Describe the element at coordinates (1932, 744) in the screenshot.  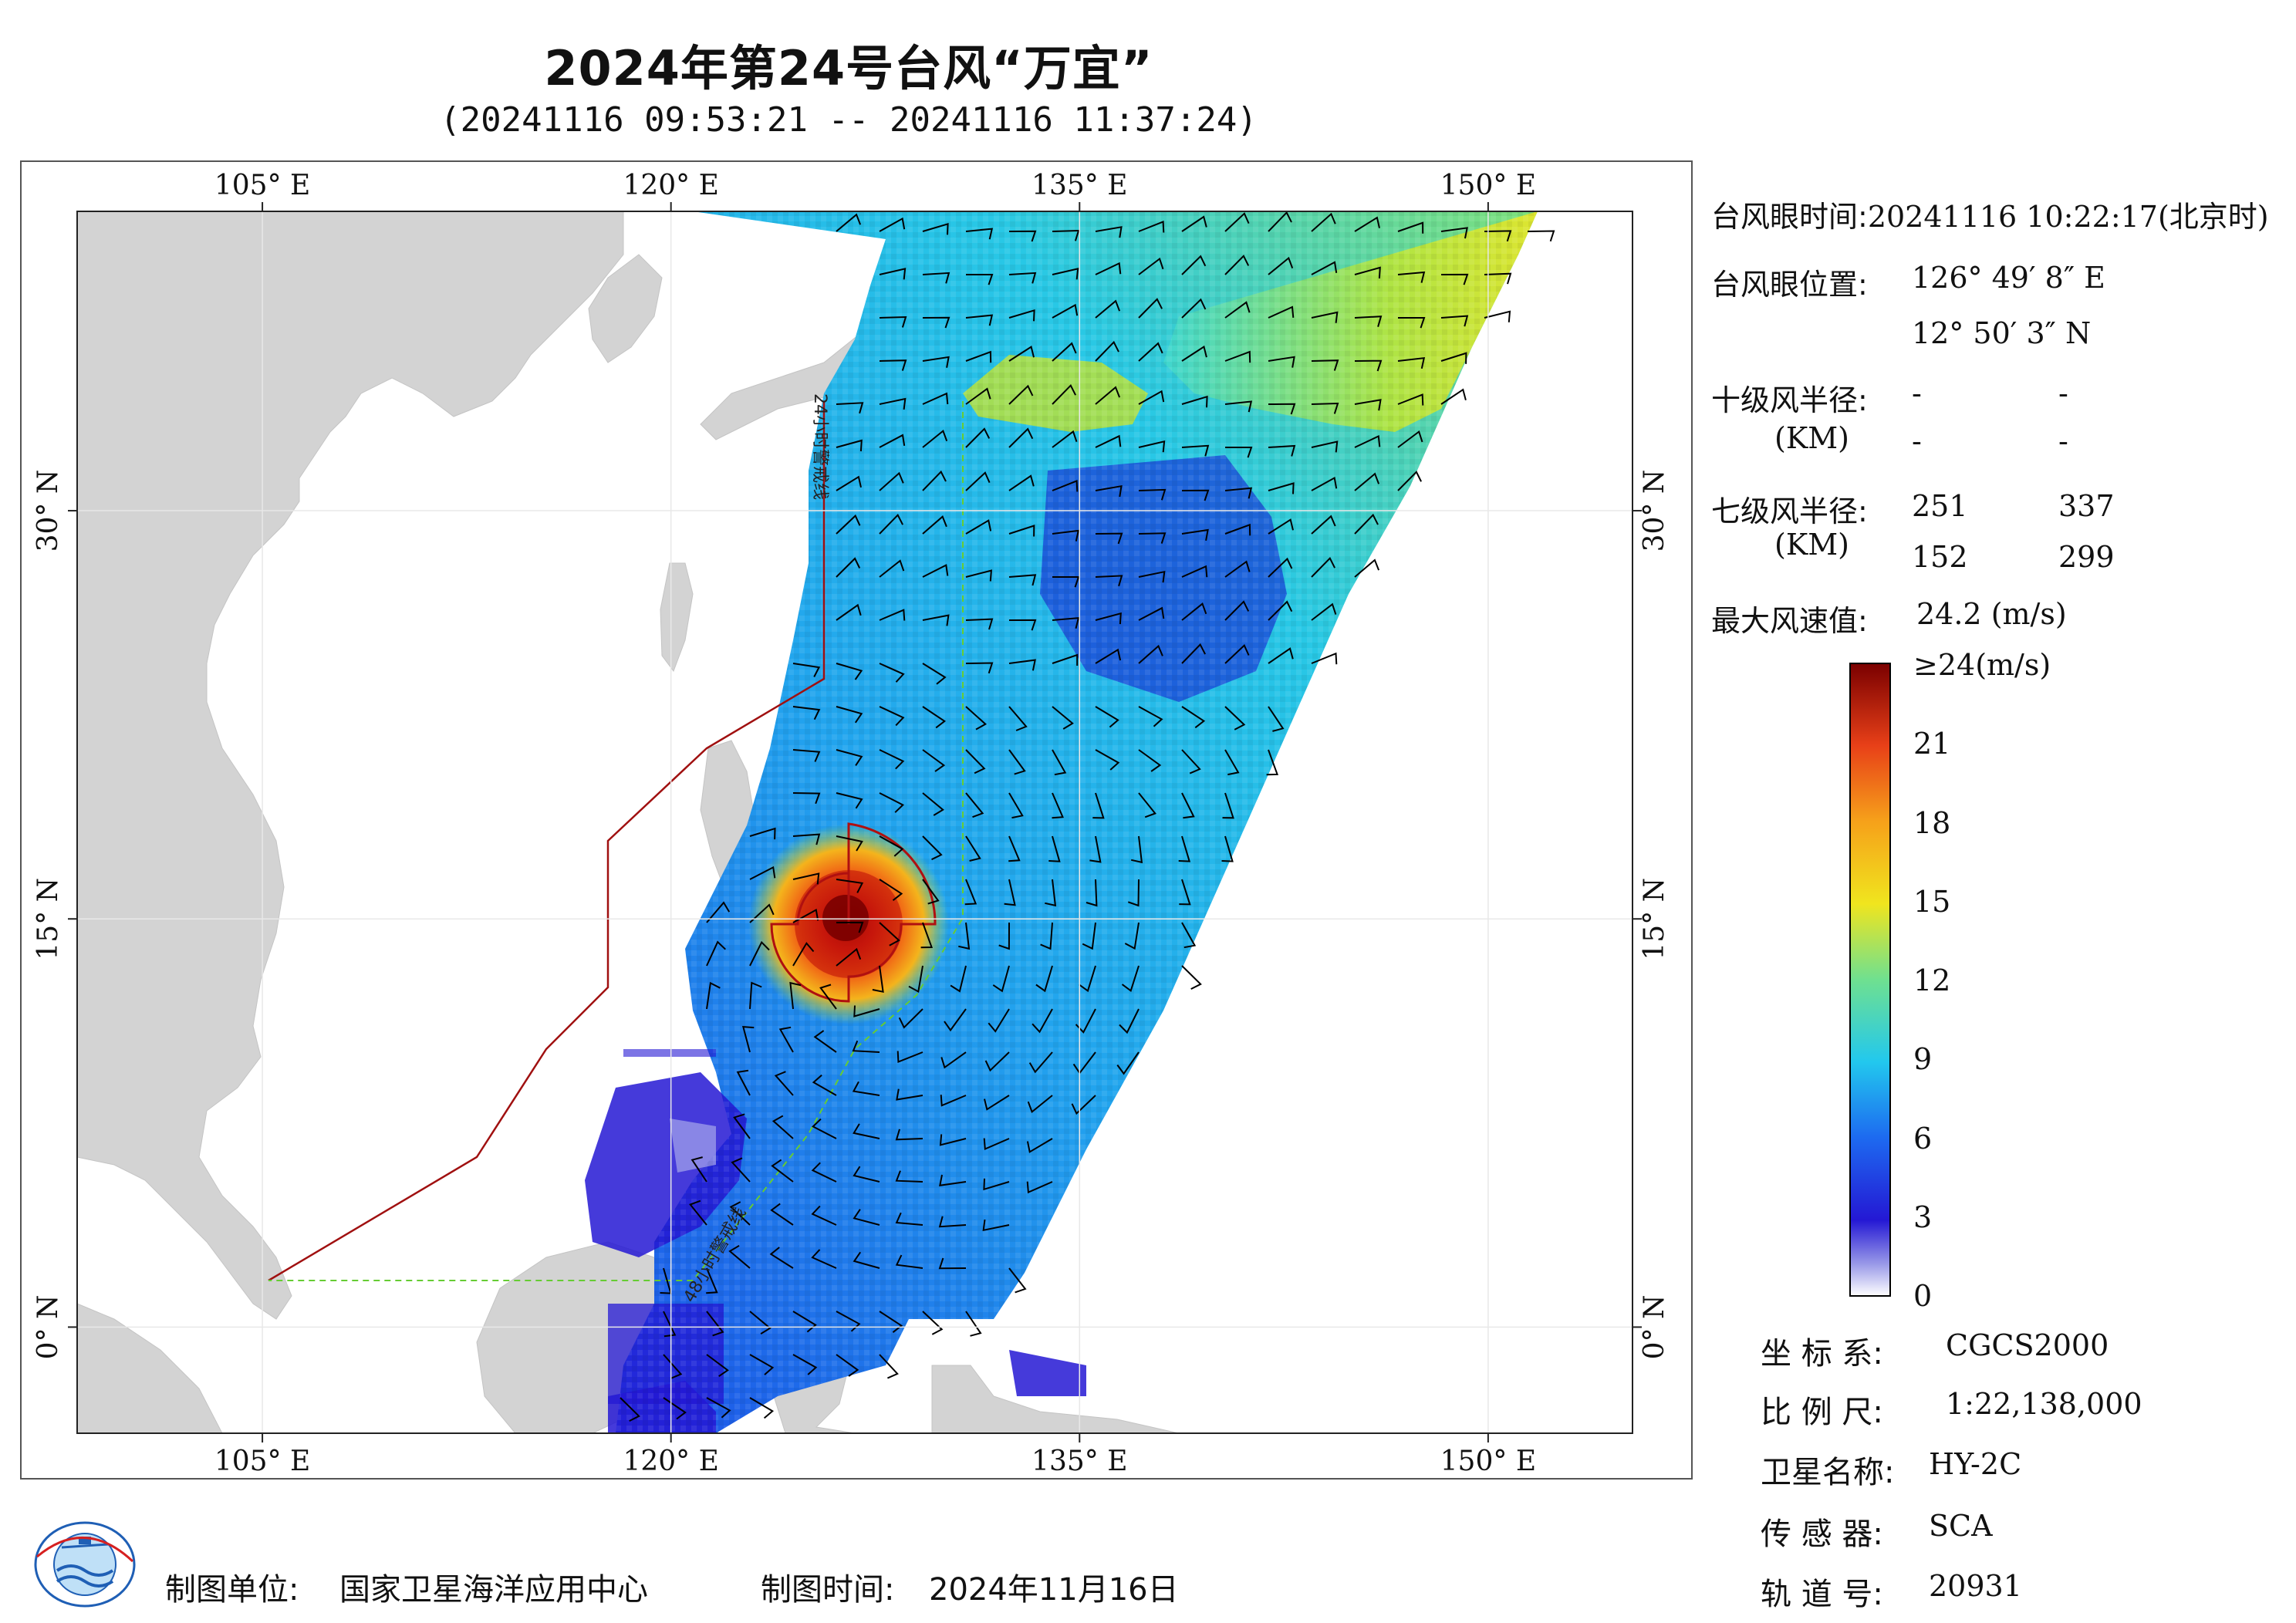
I see `legend-tick-label: 21` at that location.